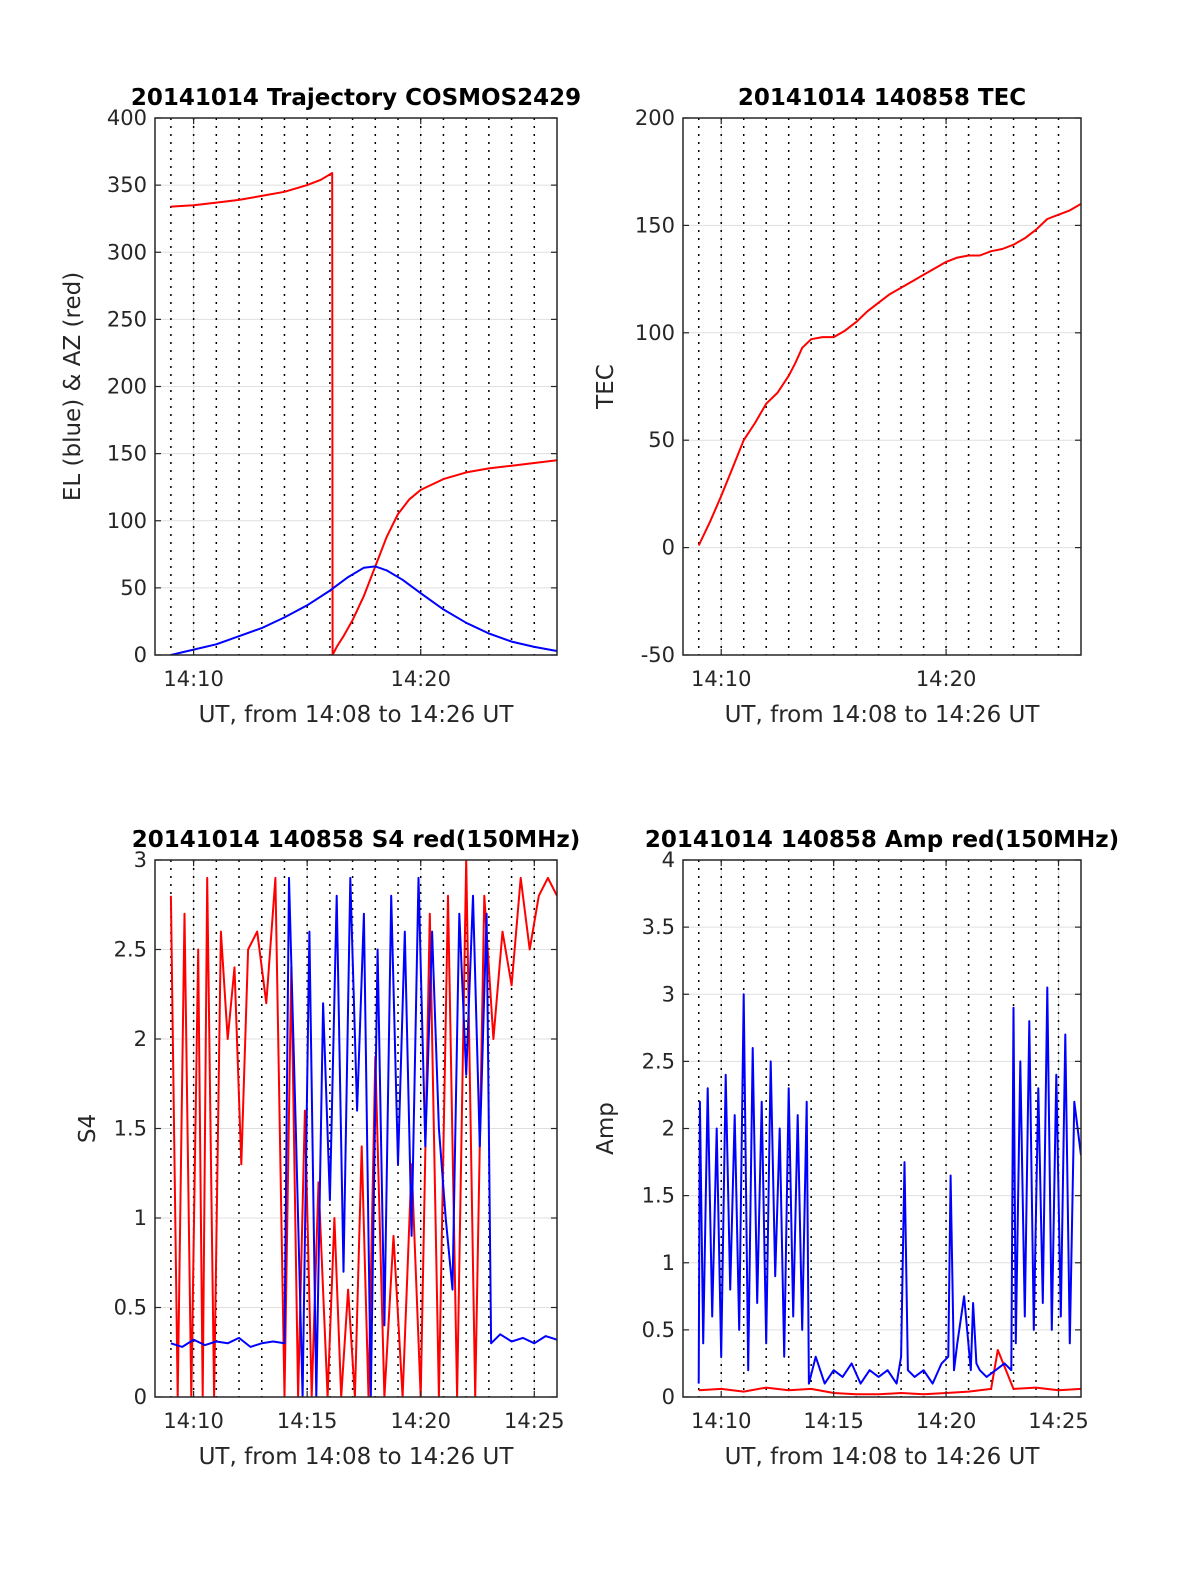  I want to click on y-tick-label: 4, so click(668, 860).